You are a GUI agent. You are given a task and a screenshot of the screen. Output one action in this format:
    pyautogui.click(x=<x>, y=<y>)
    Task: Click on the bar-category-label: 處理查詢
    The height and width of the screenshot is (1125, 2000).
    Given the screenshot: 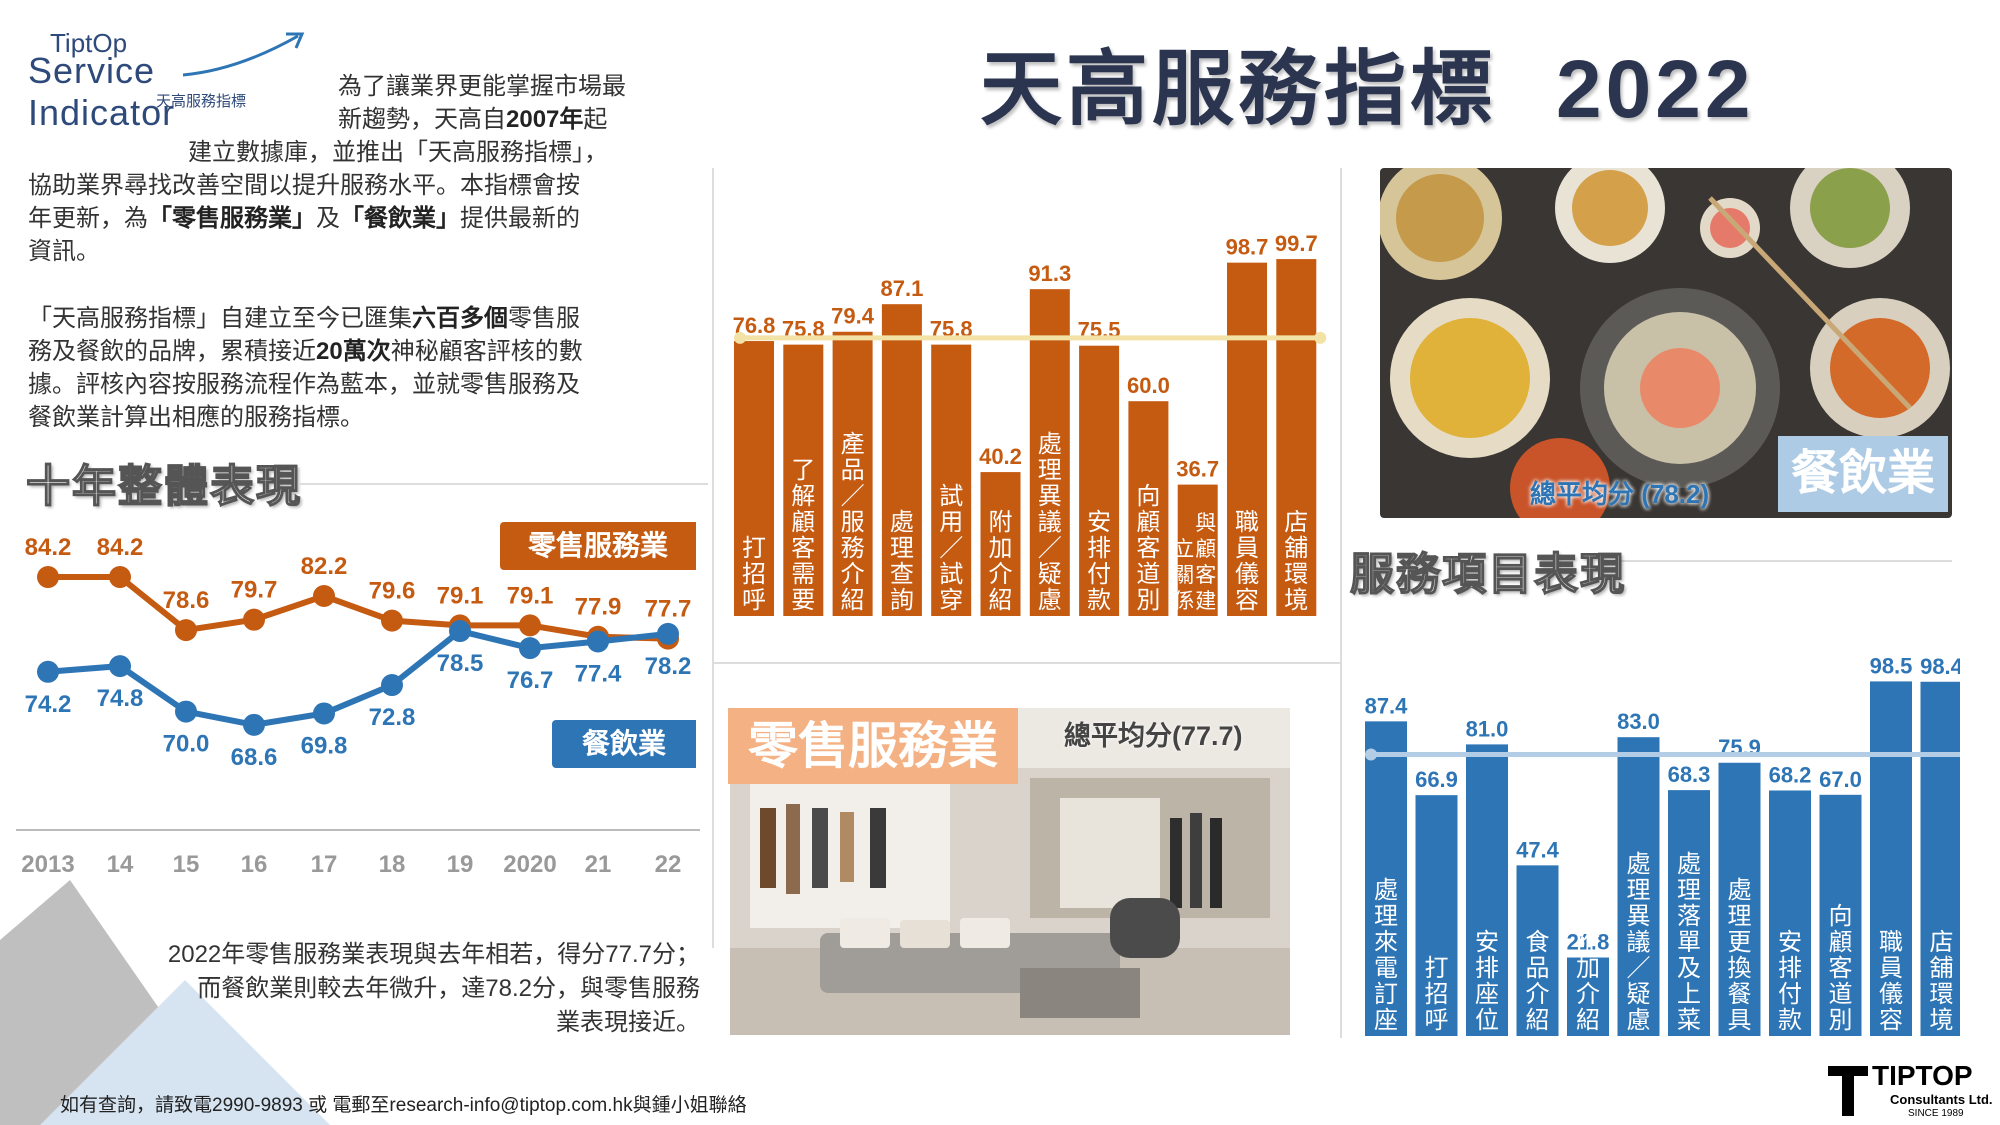 What is the action you would take?
    pyautogui.click(x=902, y=561)
    